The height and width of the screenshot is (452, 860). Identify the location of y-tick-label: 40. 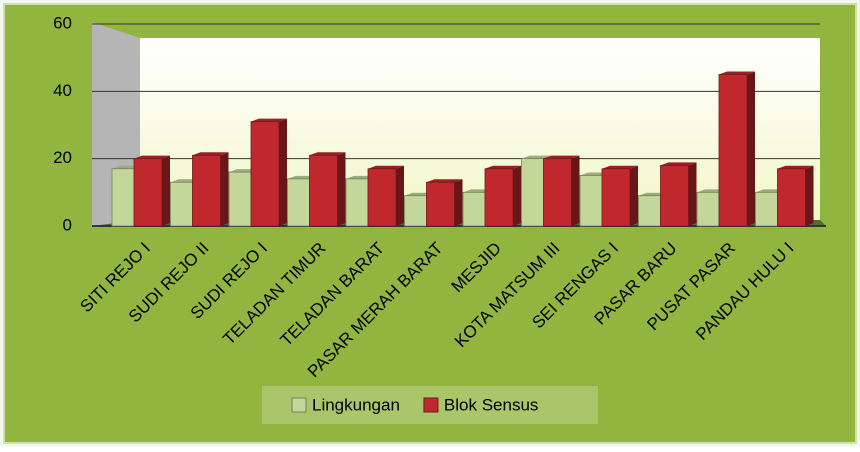
(62, 90).